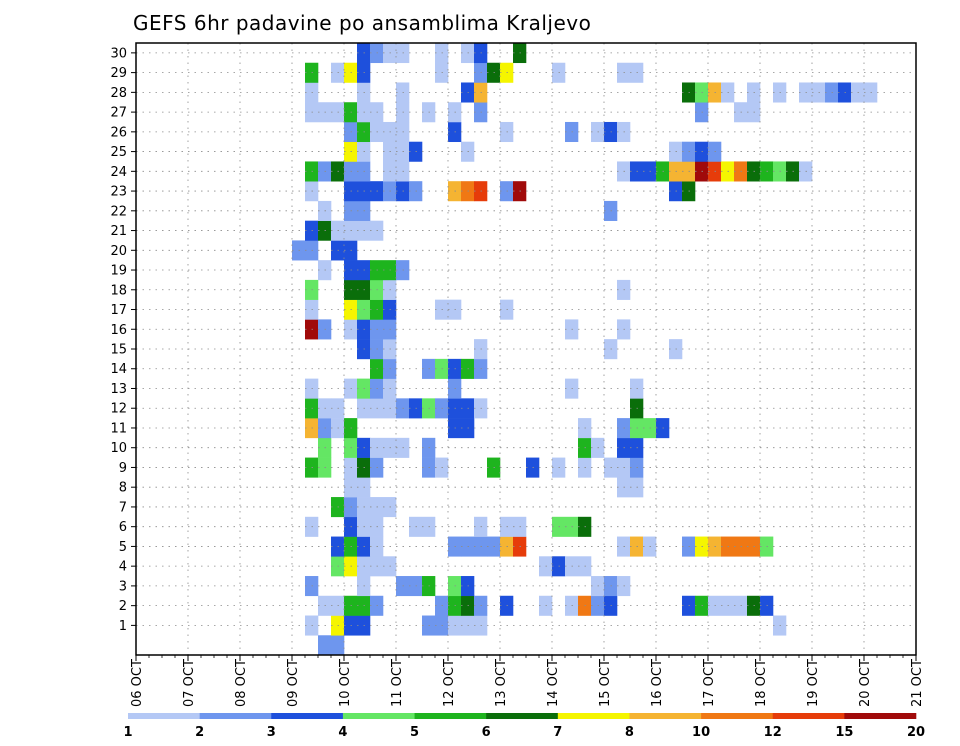  Describe the element at coordinates (241, 683) in the screenshot. I see `x-tick-label: 08 OCT` at that location.